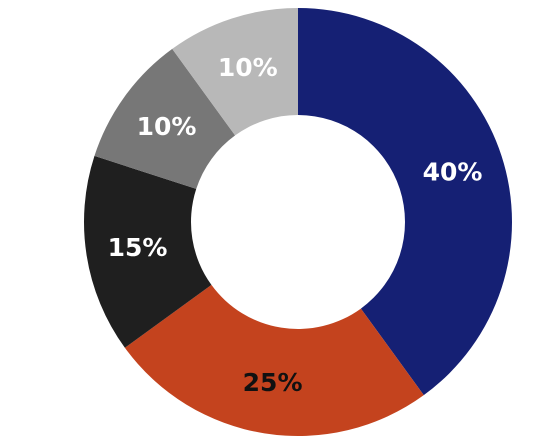 This screenshot has width=558, height=447. Describe the element at coordinates (167, 126) in the screenshot. I see `slice-label-3: 10%` at that location.